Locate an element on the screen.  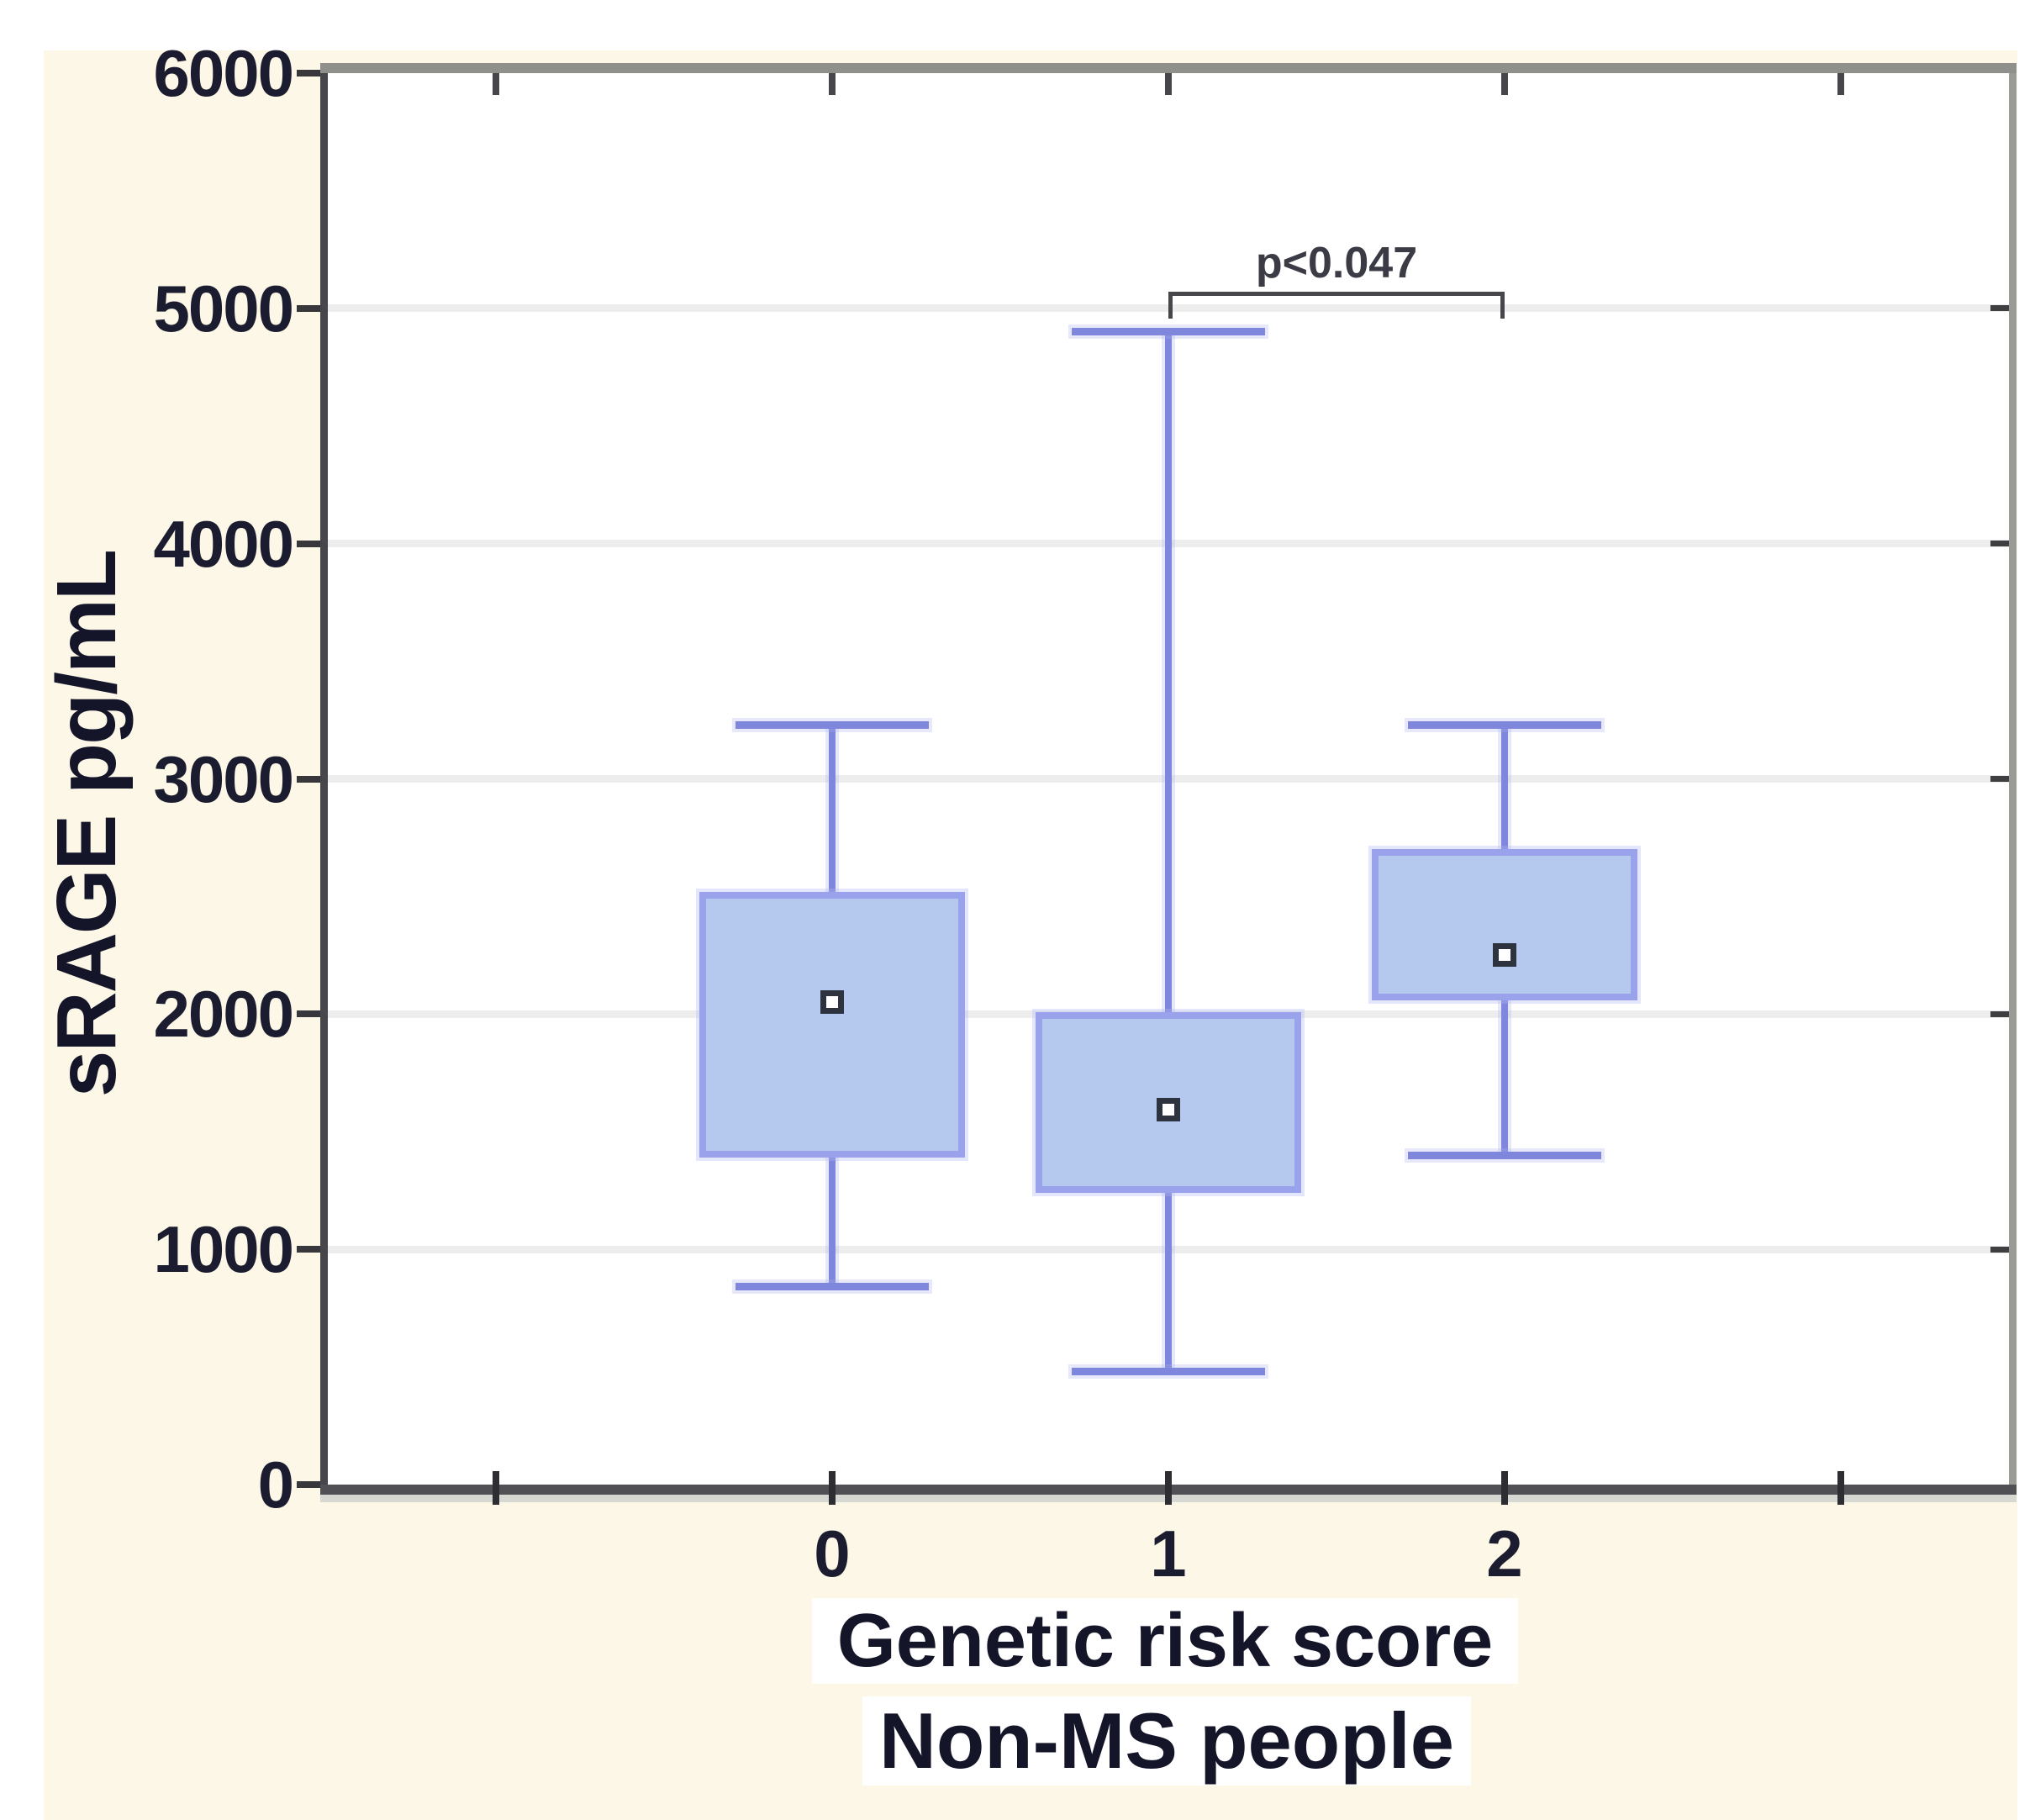
whisker-cap-upper-grs0 is located at coordinates (832, 724).